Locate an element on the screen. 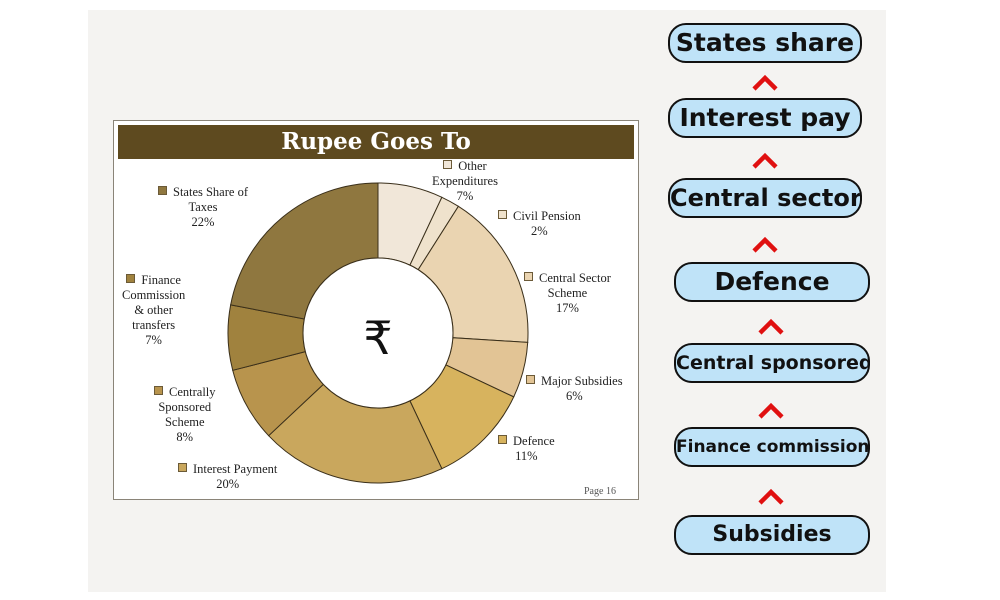 The image size is (1000, 600). flow-step-1: States share is located at coordinates (765, 43).